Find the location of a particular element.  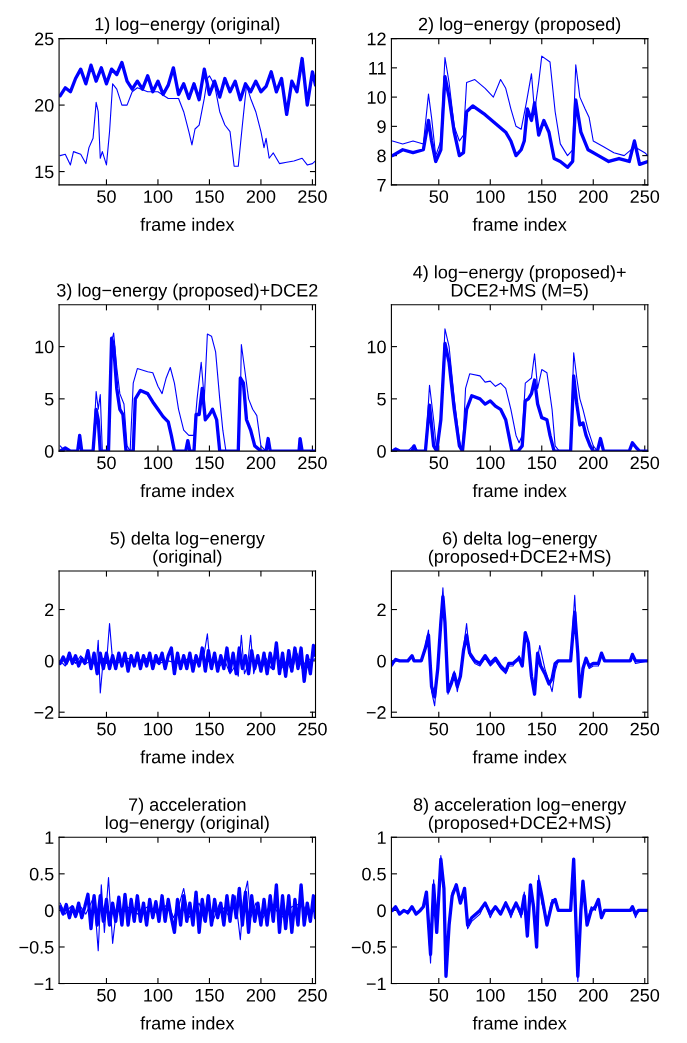

chart-title: 8) acceleration log−energy (proposed+DCE2+MS) is located at coordinates (520, 815).